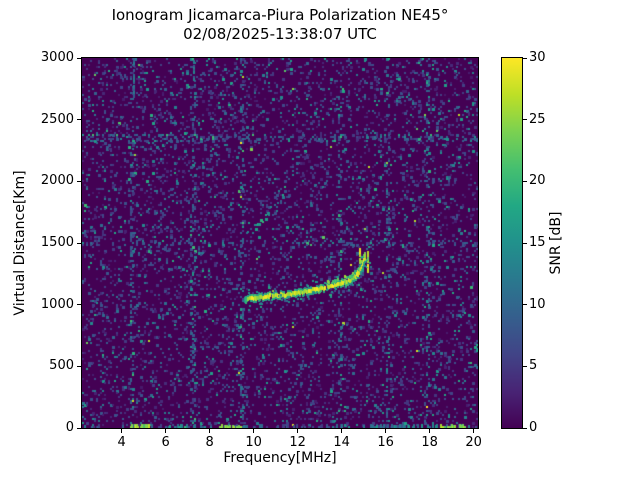  Describe the element at coordinates (57, 57) in the screenshot. I see `y-tick-label: 3000` at that location.